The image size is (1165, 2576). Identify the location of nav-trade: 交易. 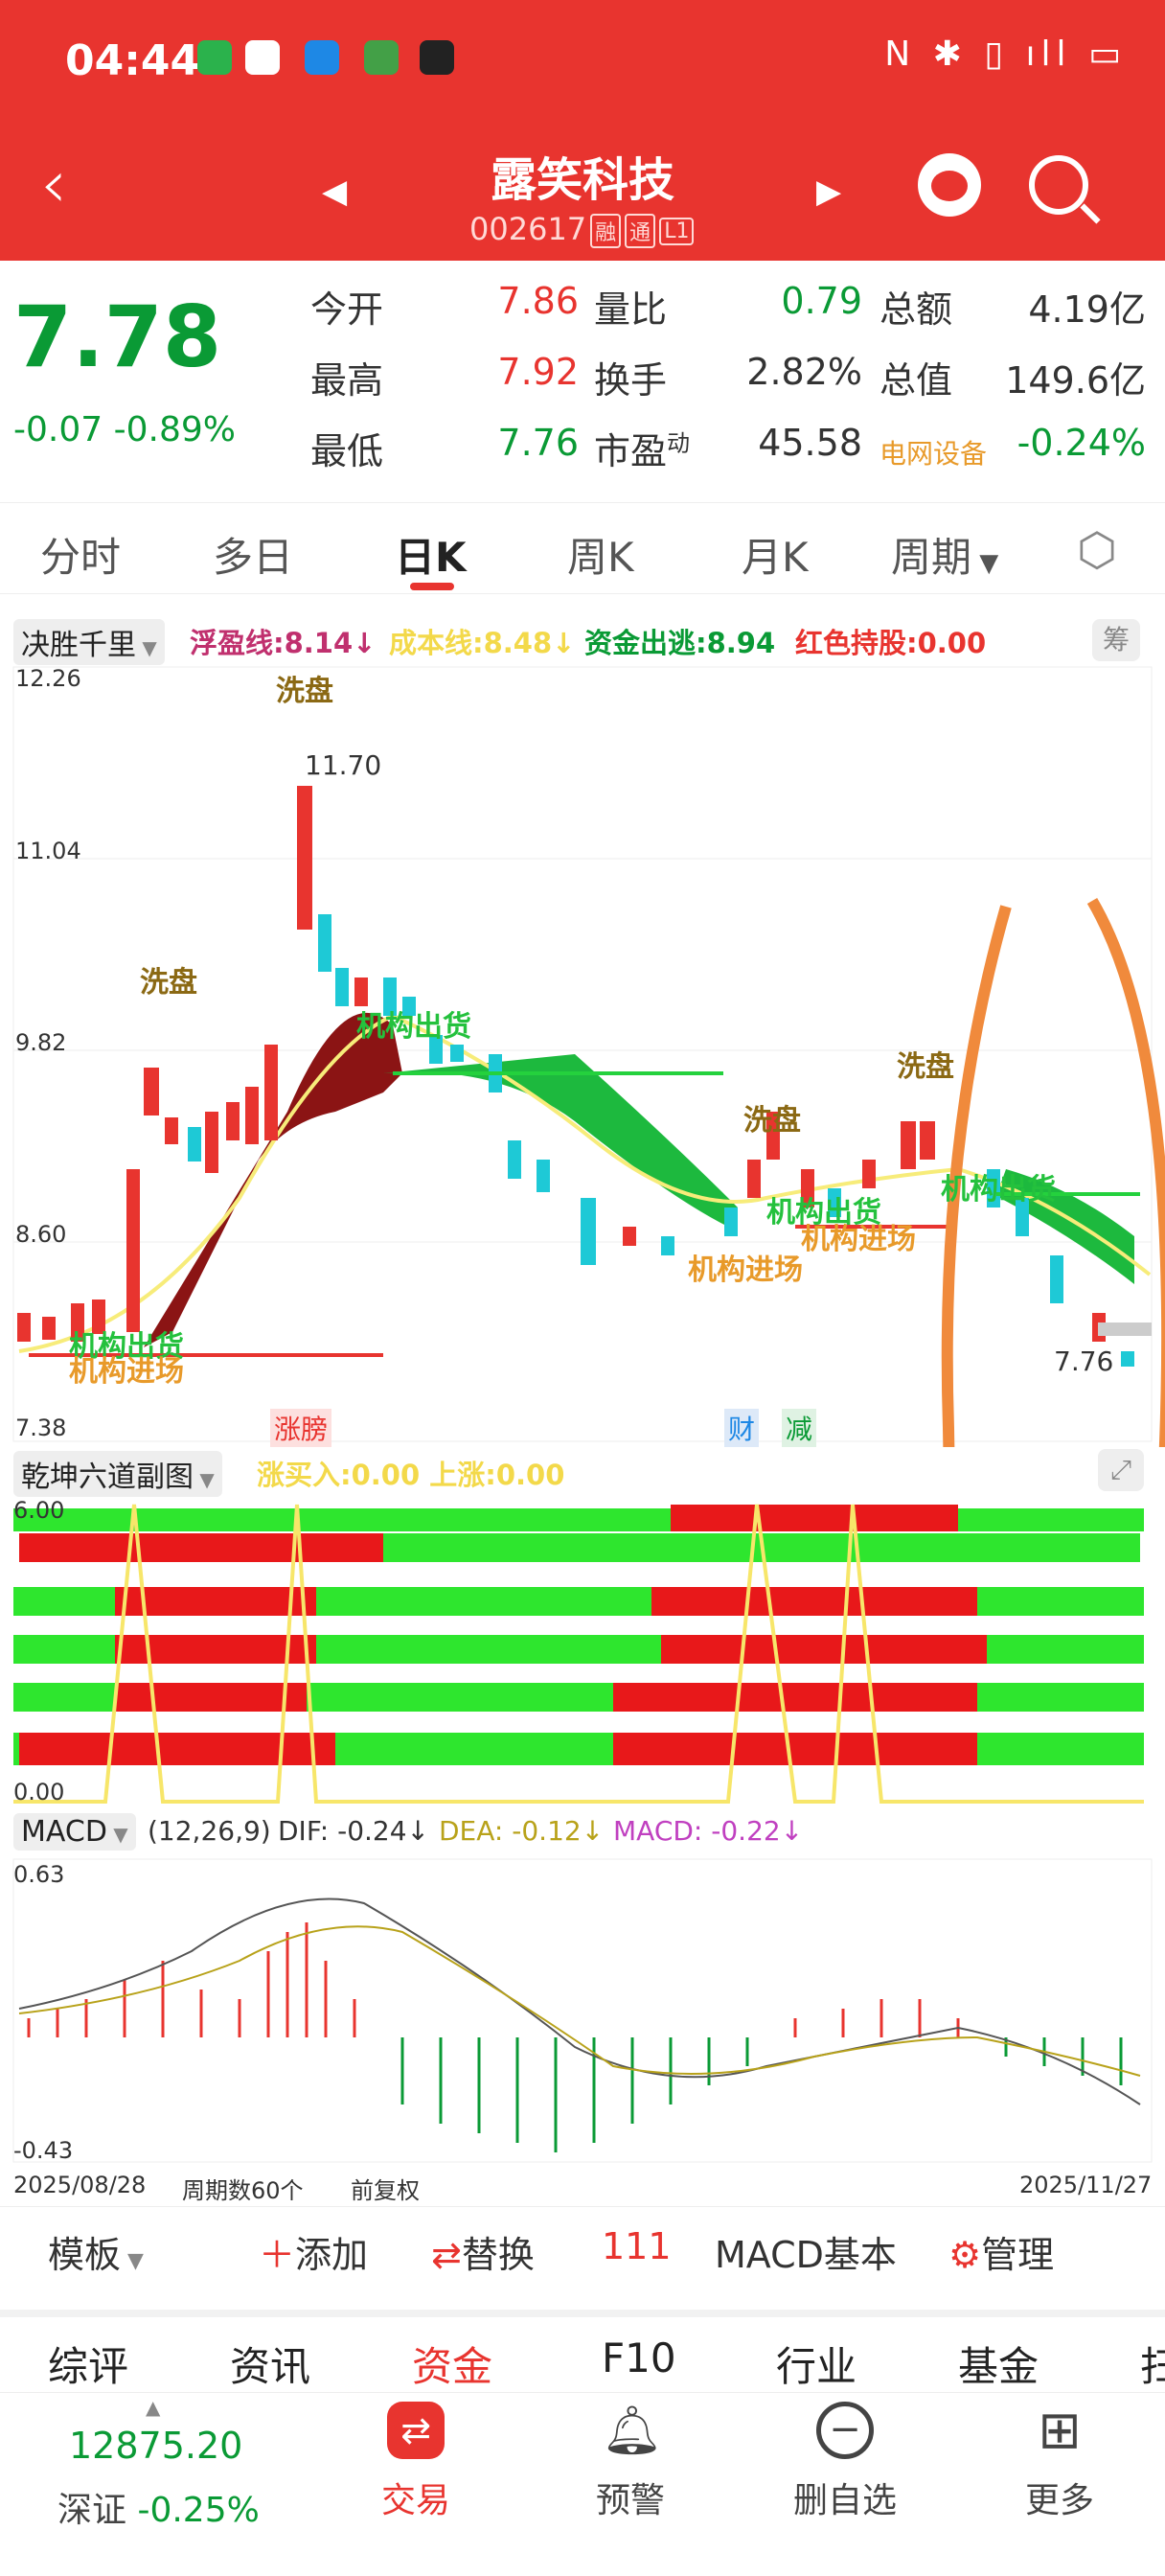
(415, 2500).